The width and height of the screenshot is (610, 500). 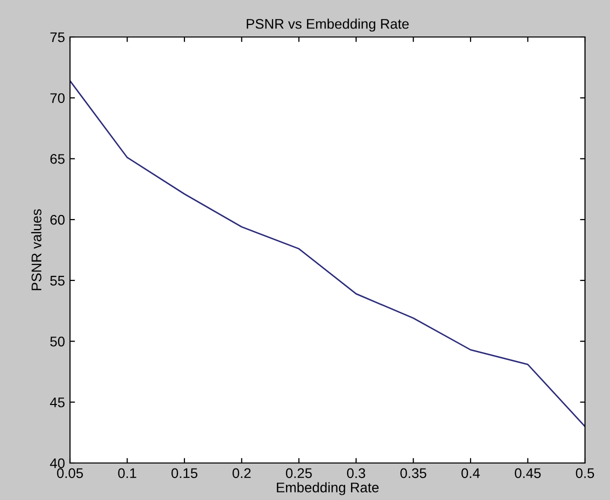 What do you see at coordinates (57, 463) in the screenshot?
I see `y-tick-label: 40` at bounding box center [57, 463].